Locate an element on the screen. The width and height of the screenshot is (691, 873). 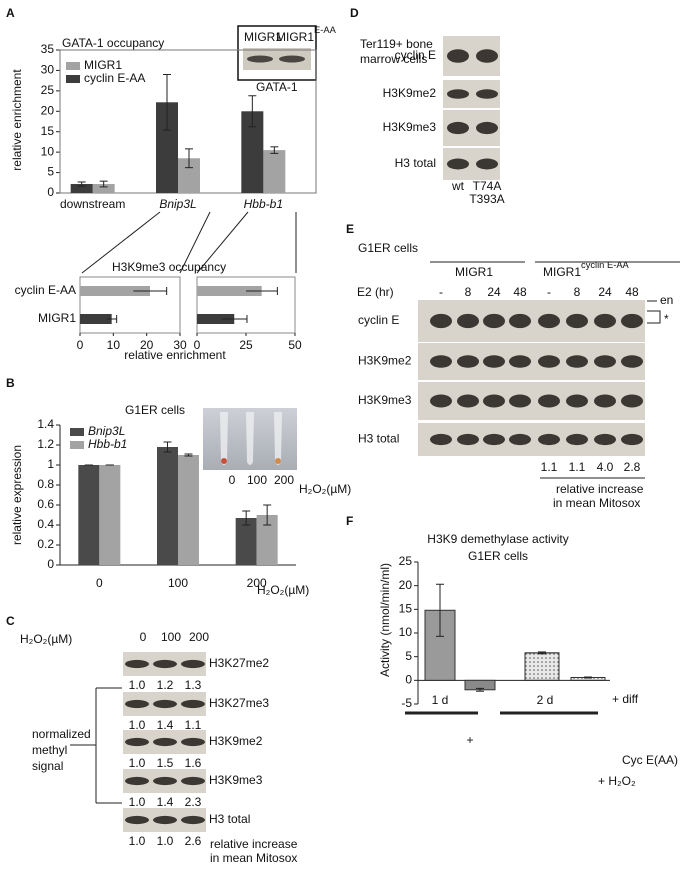
lane-label: wt is located at coordinates (458, 186).